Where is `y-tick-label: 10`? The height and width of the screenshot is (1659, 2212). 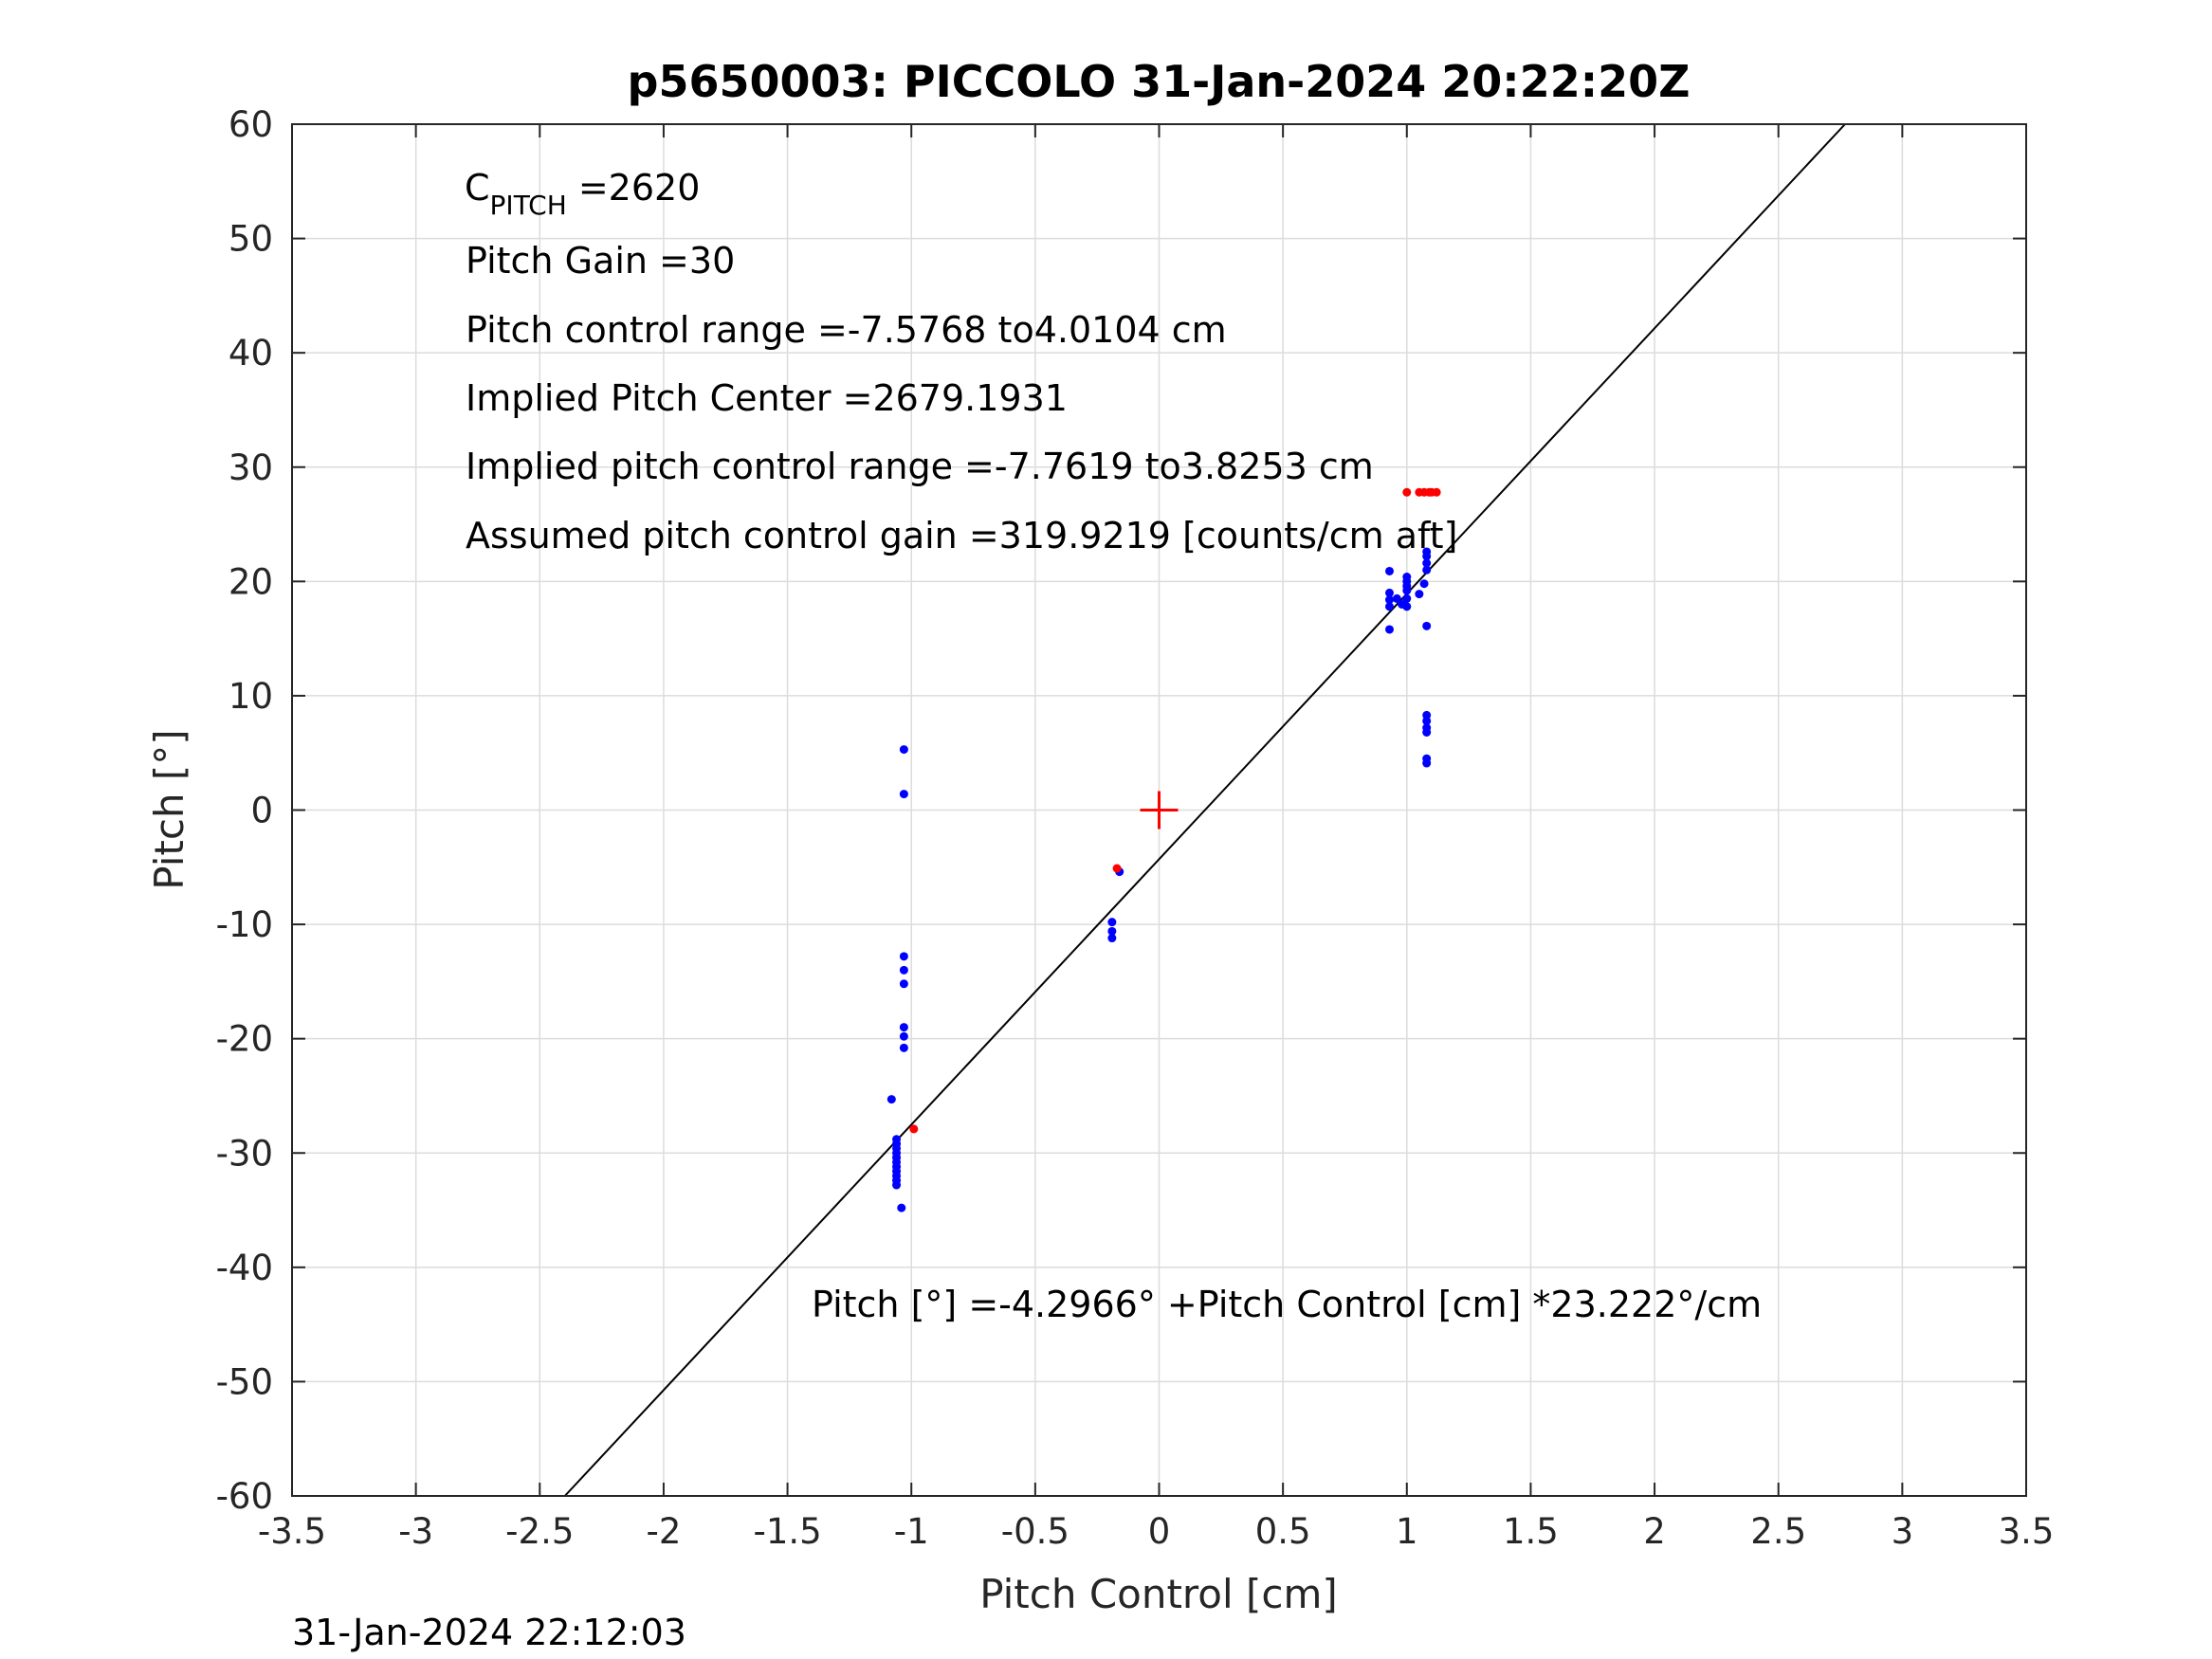
y-tick-label: 10 is located at coordinates (251, 696).